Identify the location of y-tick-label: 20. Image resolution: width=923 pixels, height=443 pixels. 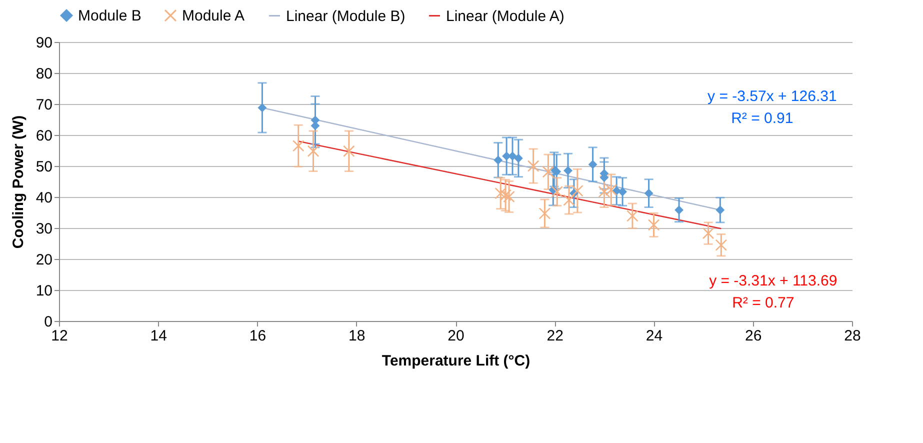
(44, 260).